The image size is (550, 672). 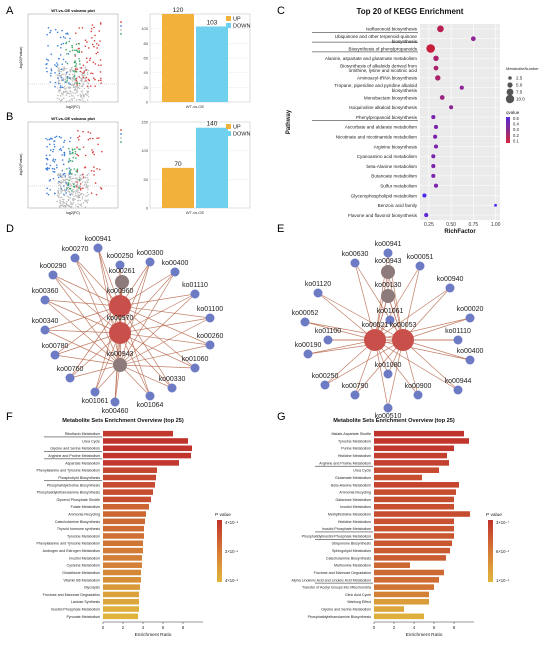 What do you see at coordinates (232, 551) in the screenshot?
I see `msea-legend-label: 2×10⁻²` at bounding box center [232, 551].